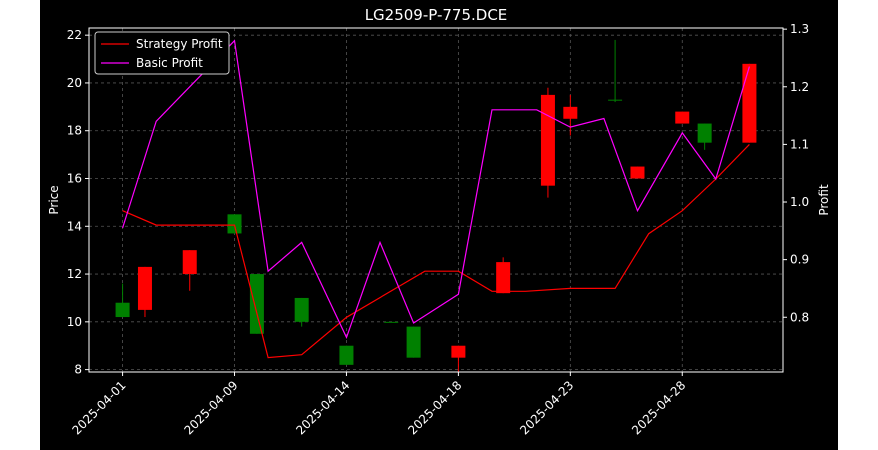 The image size is (878, 450). Describe the element at coordinates (322, 407) in the screenshot. I see `x-tick-label: 2025-04-14` at that location.